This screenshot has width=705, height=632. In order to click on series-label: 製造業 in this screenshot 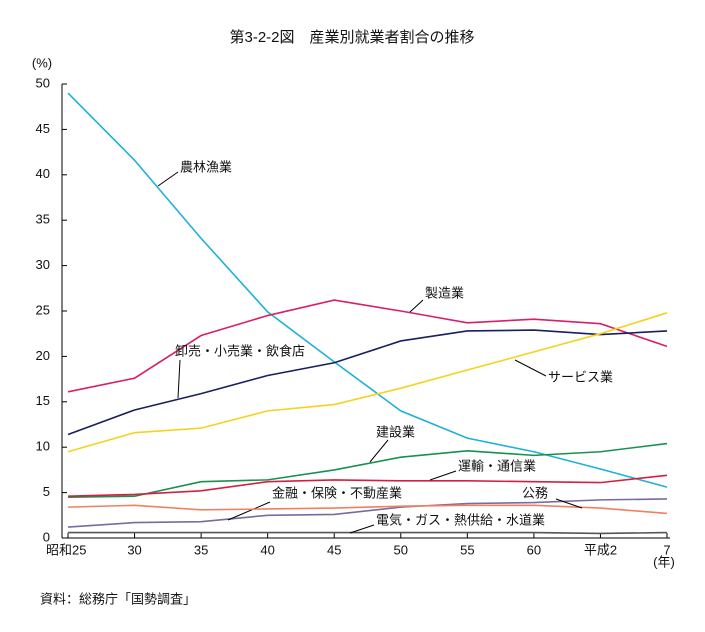, I will do `click(444, 292)`.